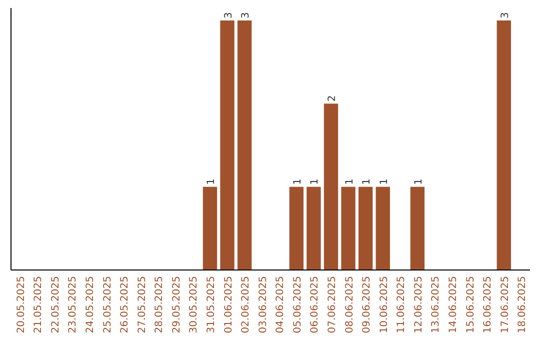 The height and width of the screenshot is (340, 540). Describe the element at coordinates (142, 305) in the screenshot. I see `x-tick-label: 27.05.2025` at that location.